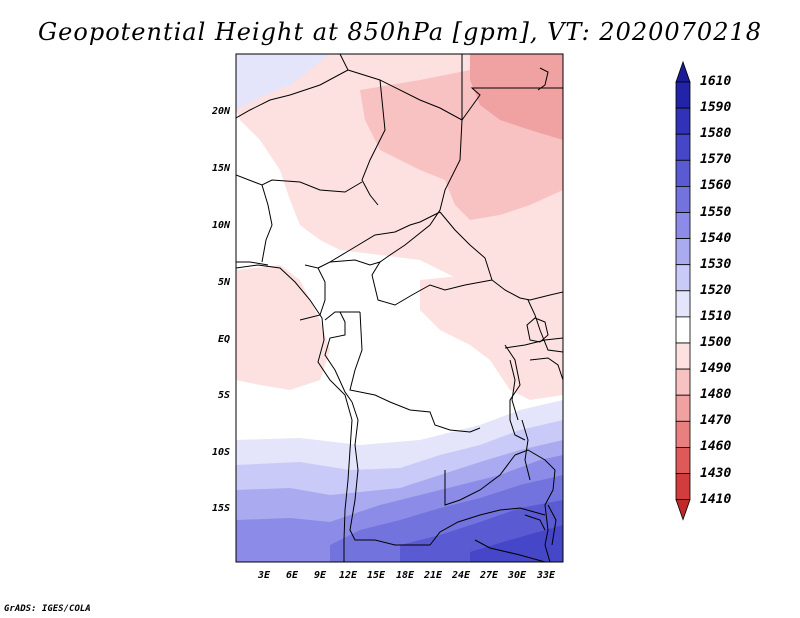 The height and width of the screenshot is (618, 800). I want to click on colorbar-label: 1510, so click(716, 316).